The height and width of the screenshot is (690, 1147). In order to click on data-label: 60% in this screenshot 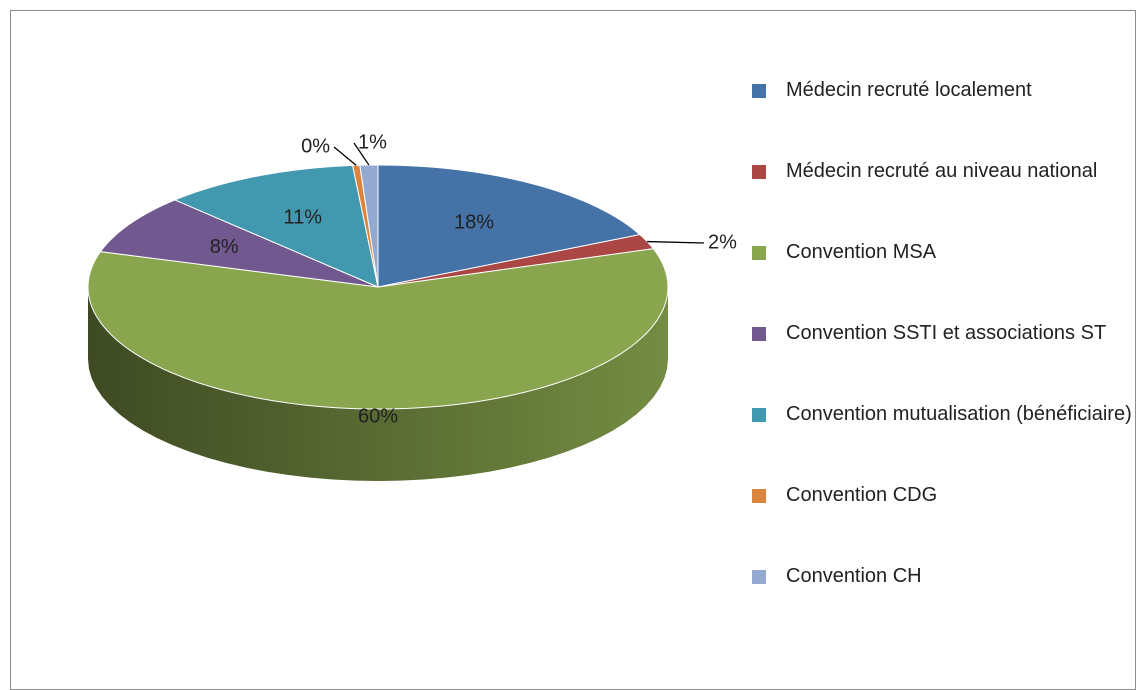, I will do `click(378, 416)`.